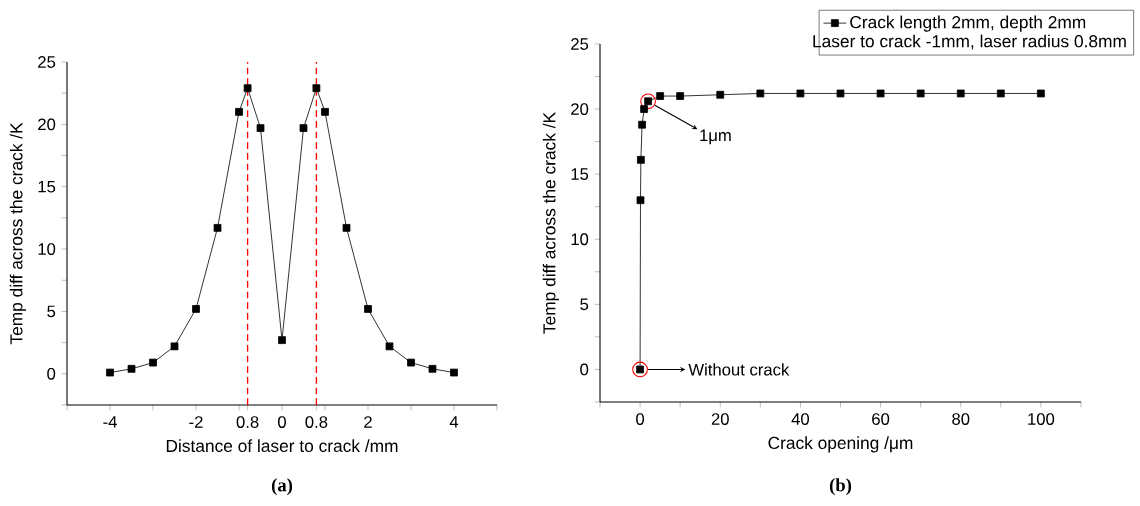 This screenshot has width=1140, height=506. I want to click on x-tick-label: 2, so click(368, 422).